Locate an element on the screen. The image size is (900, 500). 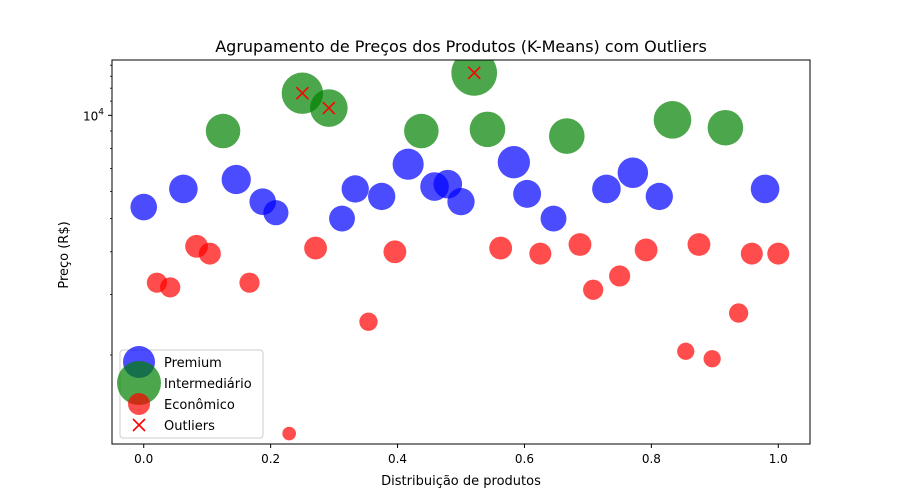
x-tick-label: 0.8 is located at coordinates (651, 459).